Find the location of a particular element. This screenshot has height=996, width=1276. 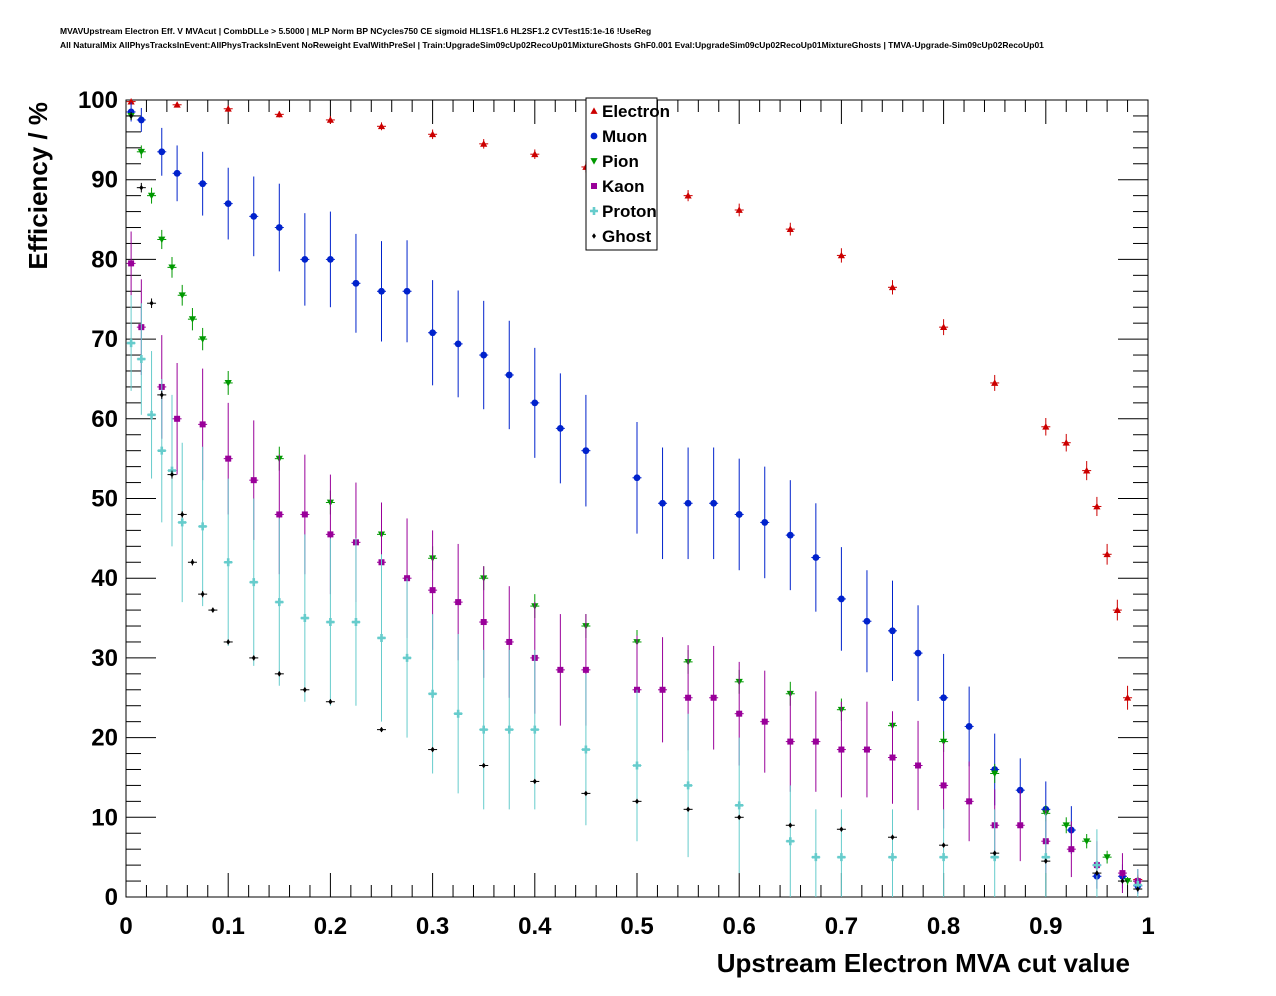

y-tick-label: 0 is located at coordinates (111, 897).